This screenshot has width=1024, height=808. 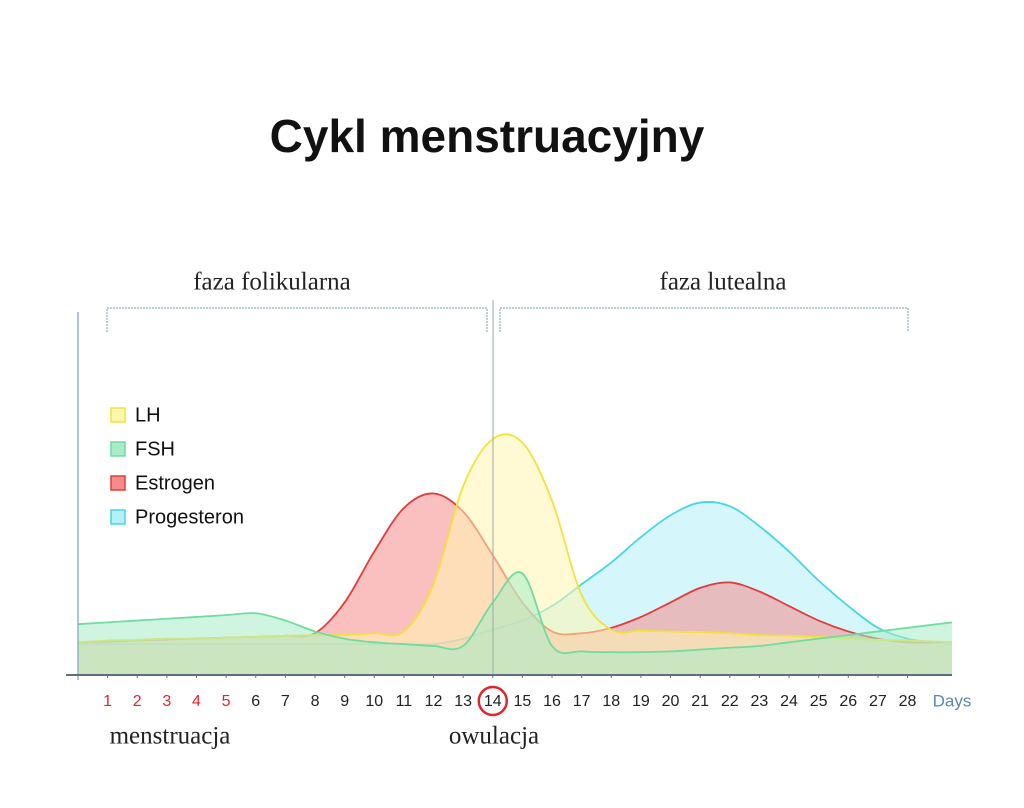 I want to click on chart-title: Cykl menstruacyjny, so click(x=487, y=136).